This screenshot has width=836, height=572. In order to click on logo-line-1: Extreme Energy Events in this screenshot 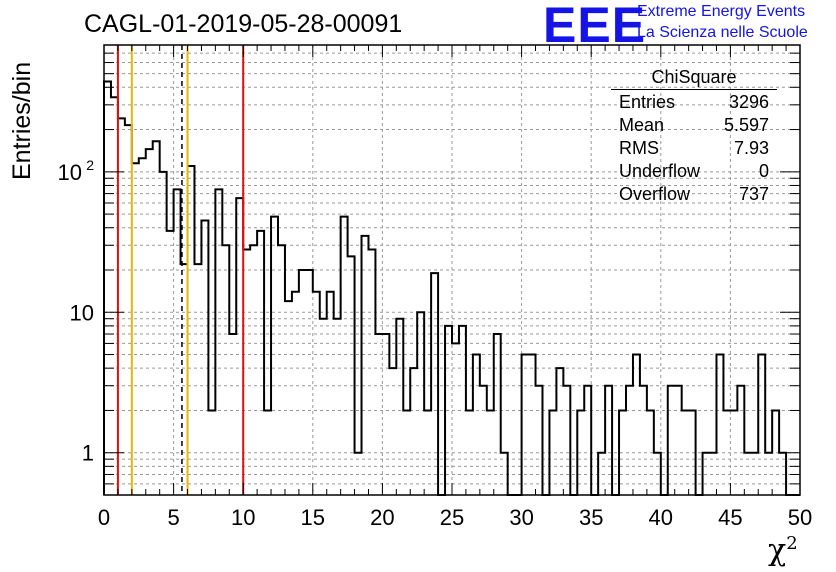, I will do `click(721, 11)`.